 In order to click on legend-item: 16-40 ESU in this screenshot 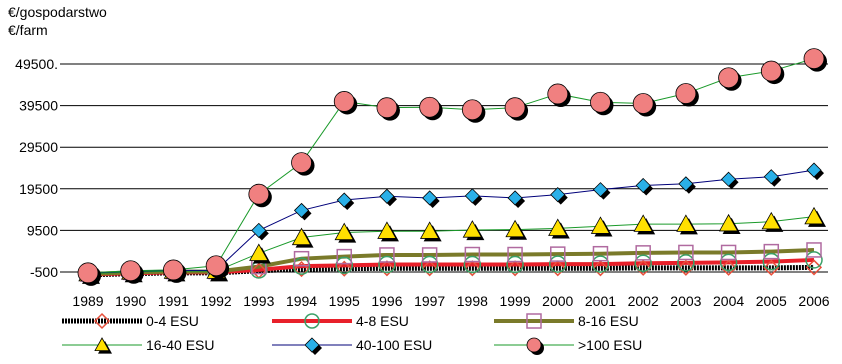, I will do `click(137, 345)`.